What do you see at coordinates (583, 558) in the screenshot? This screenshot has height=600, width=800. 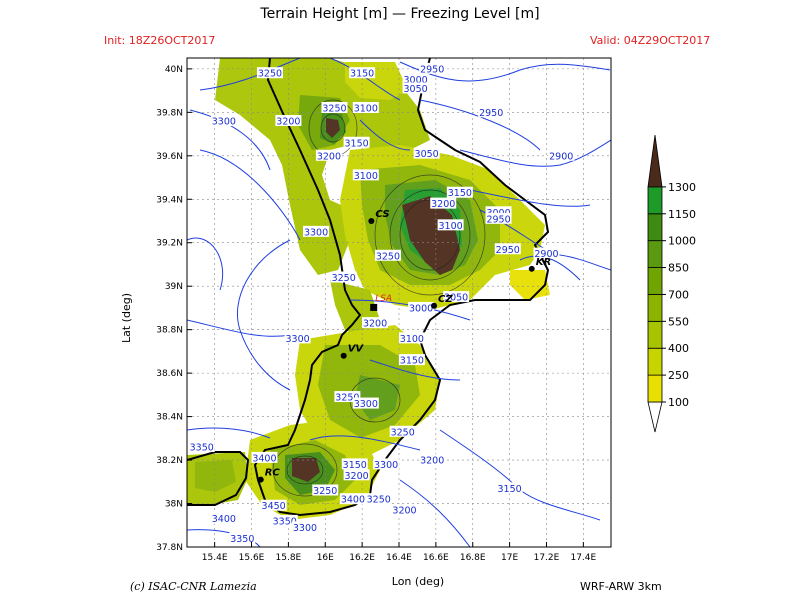 I see `x-tick-label: 17.4E` at bounding box center [583, 558].